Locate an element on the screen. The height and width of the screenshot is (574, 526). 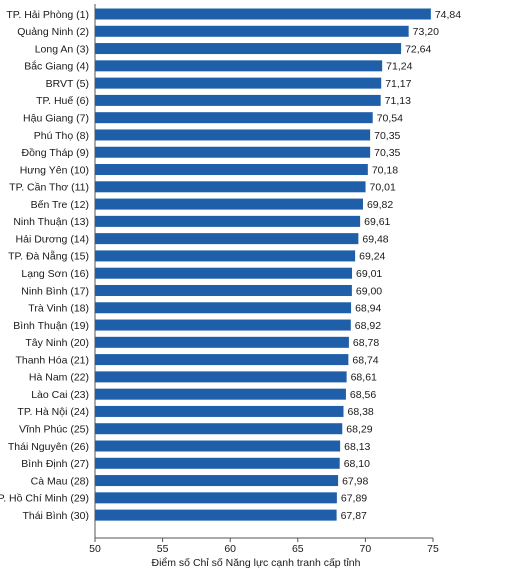
category-label: Bình Thuận (19) is located at coordinates (51, 326).